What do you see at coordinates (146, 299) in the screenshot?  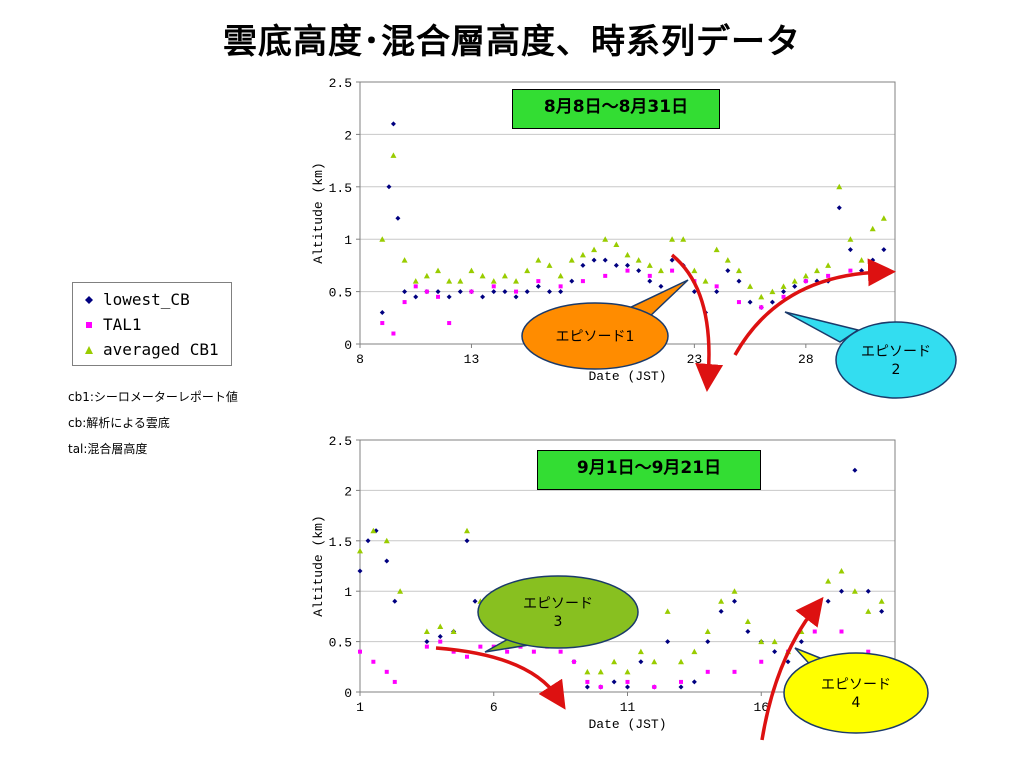 I see `legend-label: lowest_CB` at bounding box center [146, 299].